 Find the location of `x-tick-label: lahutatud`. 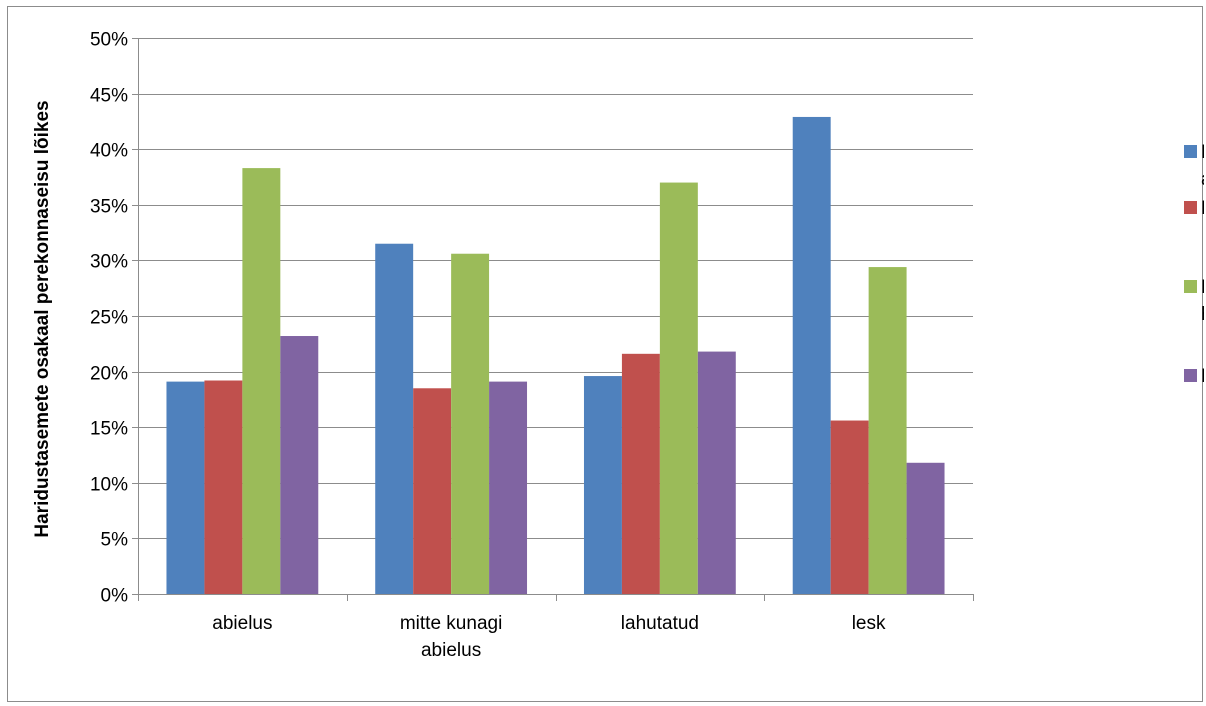

x-tick-label: lahutatud is located at coordinates (660, 623).